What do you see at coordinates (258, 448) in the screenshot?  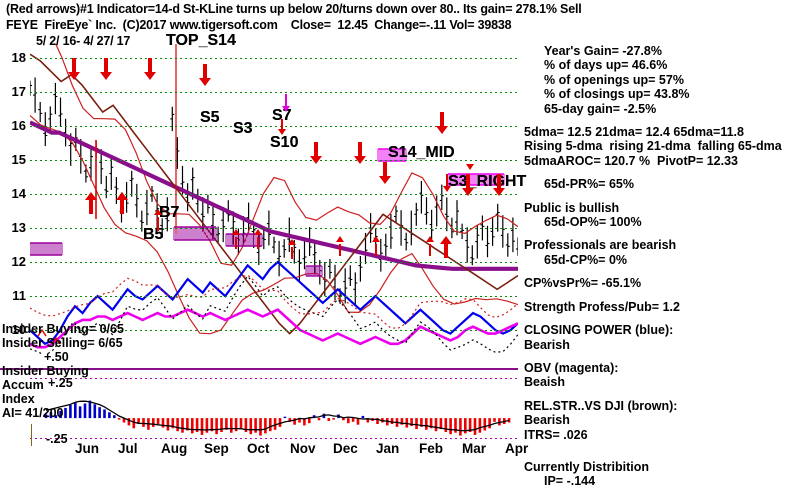 I see `x-axis-label: Oct` at bounding box center [258, 448].